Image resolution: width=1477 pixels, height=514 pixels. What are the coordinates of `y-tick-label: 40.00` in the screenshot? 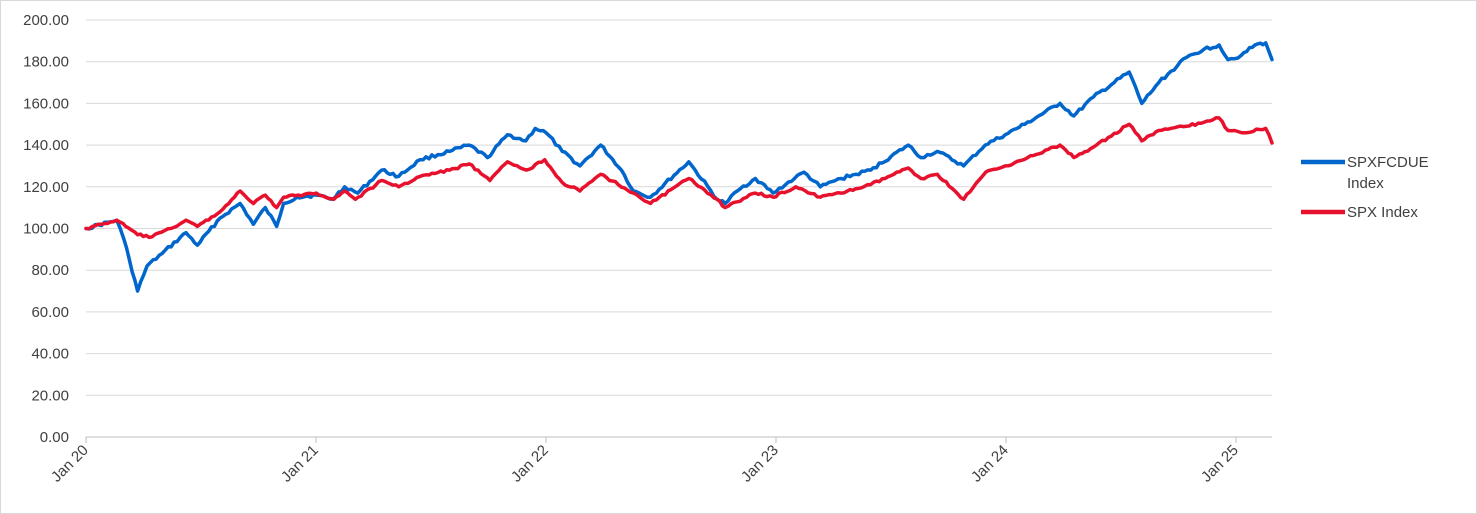 It's located at (50, 354).